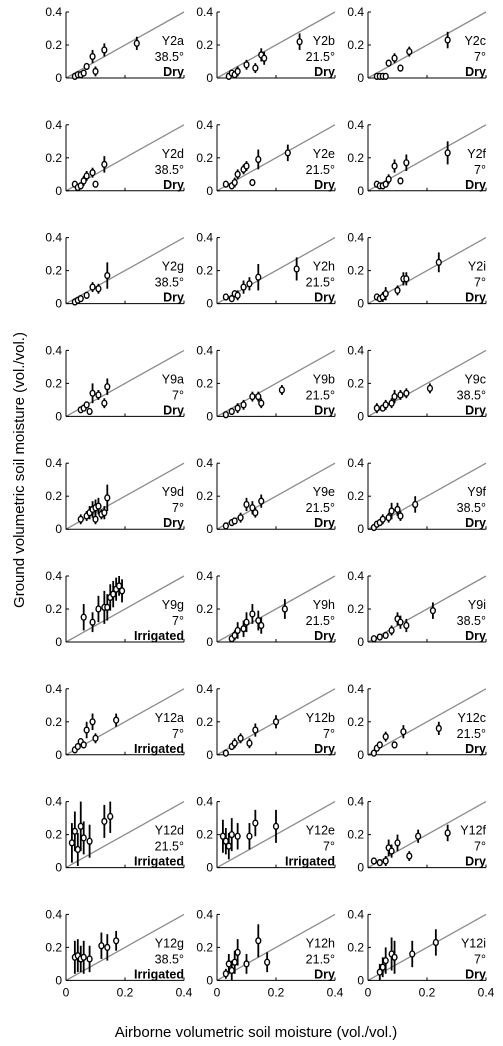  I want to click on panel-id: Y12g, so click(169, 943).